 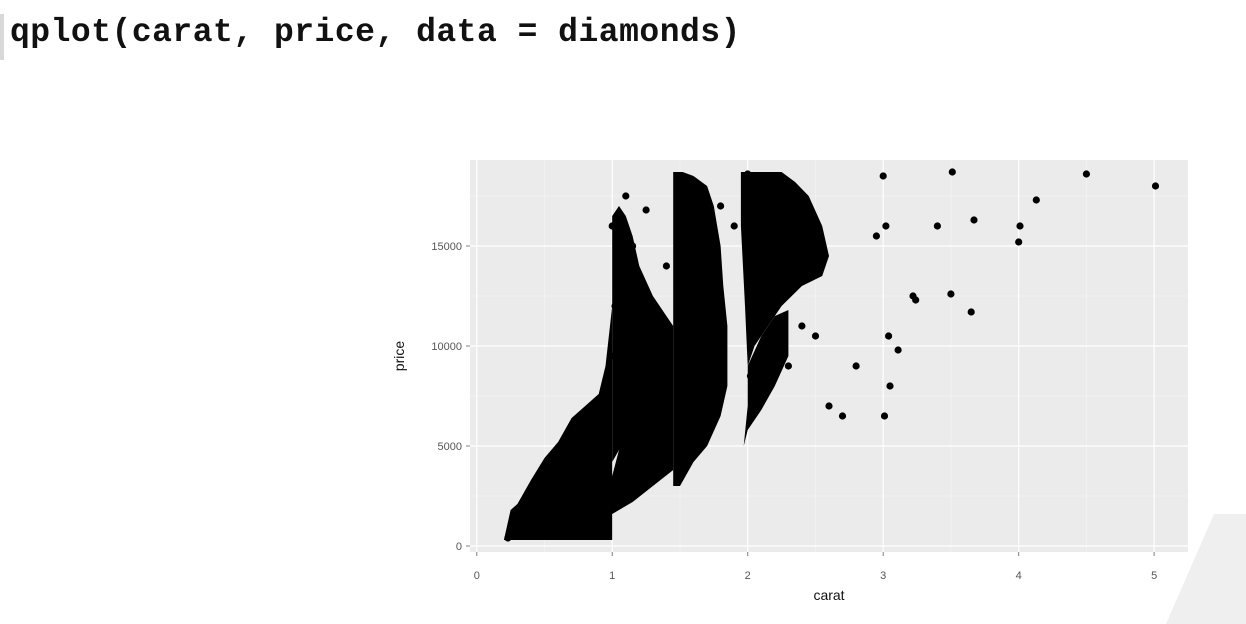 What do you see at coordinates (399, 356) in the screenshot?
I see `y-axis-title: price` at bounding box center [399, 356].